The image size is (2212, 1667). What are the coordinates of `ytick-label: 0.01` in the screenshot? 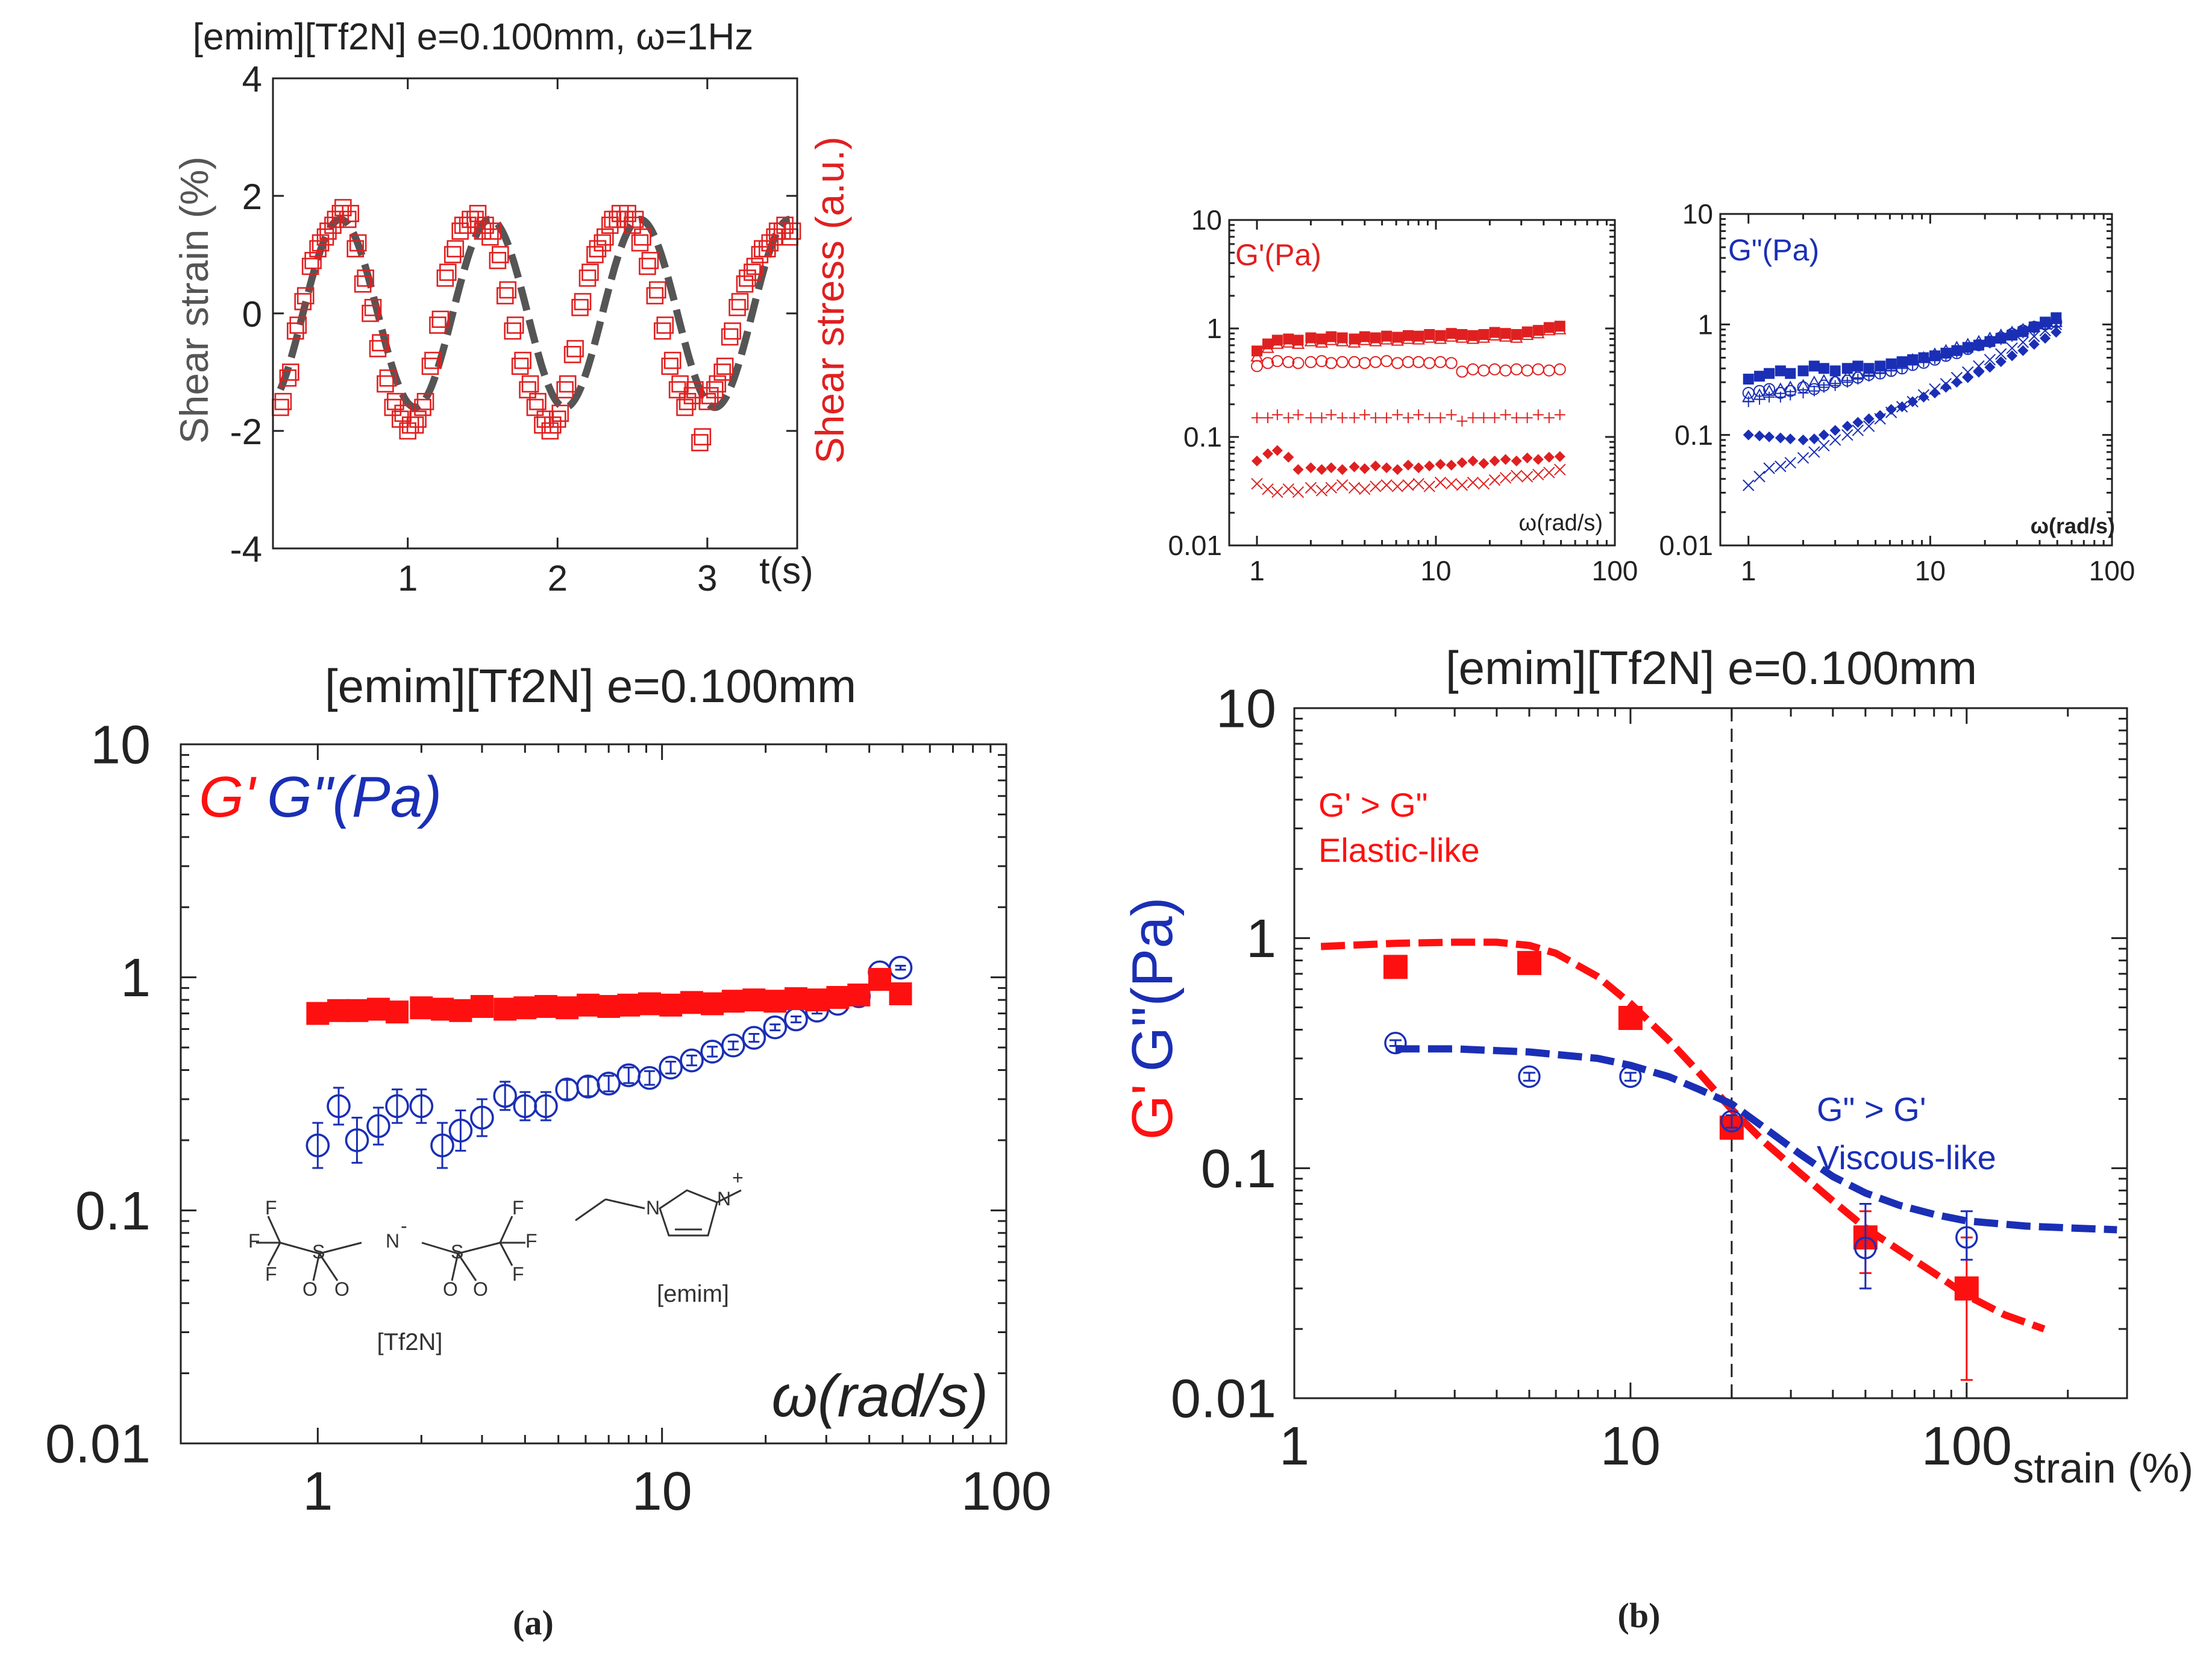 It's located at (1686, 545).